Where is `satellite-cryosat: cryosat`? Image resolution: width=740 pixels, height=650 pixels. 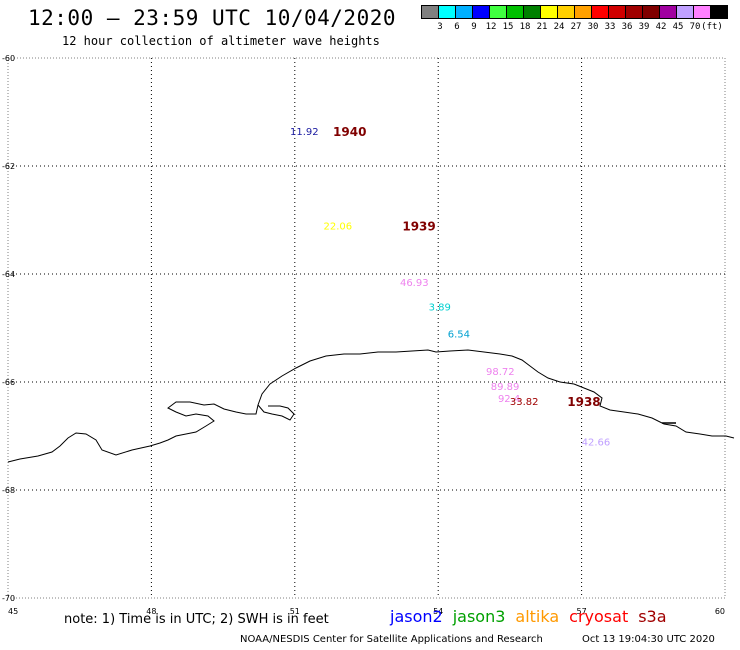
satellite-cryosat: cryosat is located at coordinates (599, 616).